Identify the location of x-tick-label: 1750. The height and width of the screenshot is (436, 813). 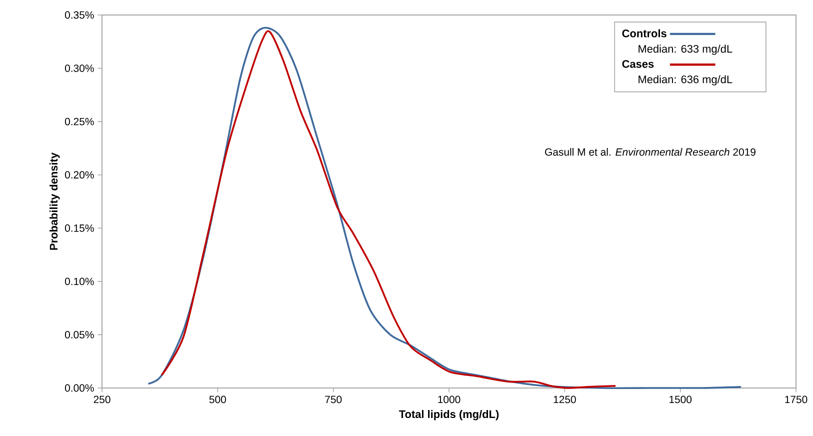
(796, 400).